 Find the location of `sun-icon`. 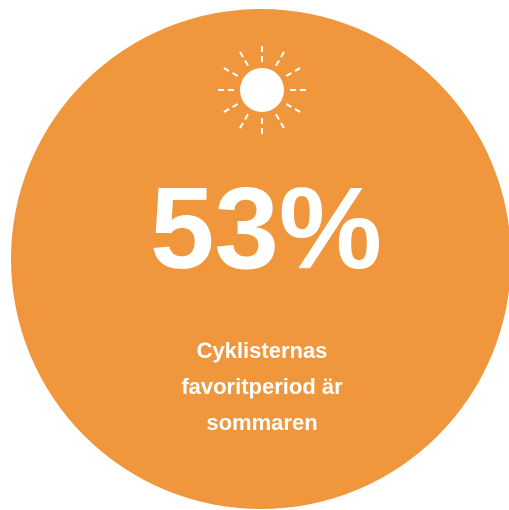

sun-icon is located at coordinates (262, 90).